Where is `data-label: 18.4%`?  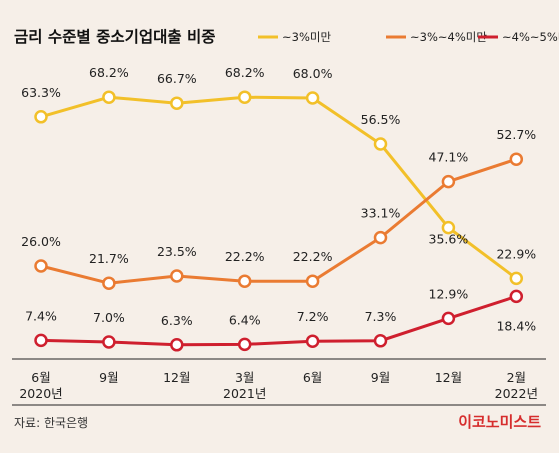 data-label: 18.4% is located at coordinates (516, 325).